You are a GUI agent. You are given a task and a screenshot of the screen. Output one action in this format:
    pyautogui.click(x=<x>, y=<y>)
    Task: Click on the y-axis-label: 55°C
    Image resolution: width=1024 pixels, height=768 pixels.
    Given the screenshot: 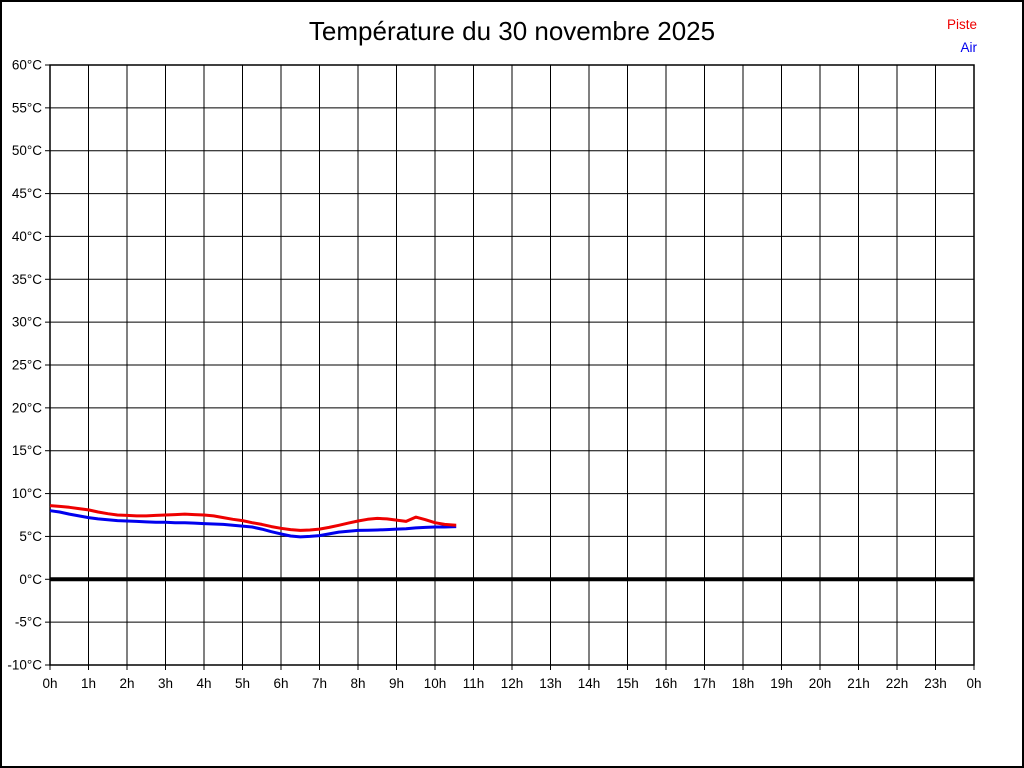 What is the action you would take?
    pyautogui.click(x=27, y=107)
    